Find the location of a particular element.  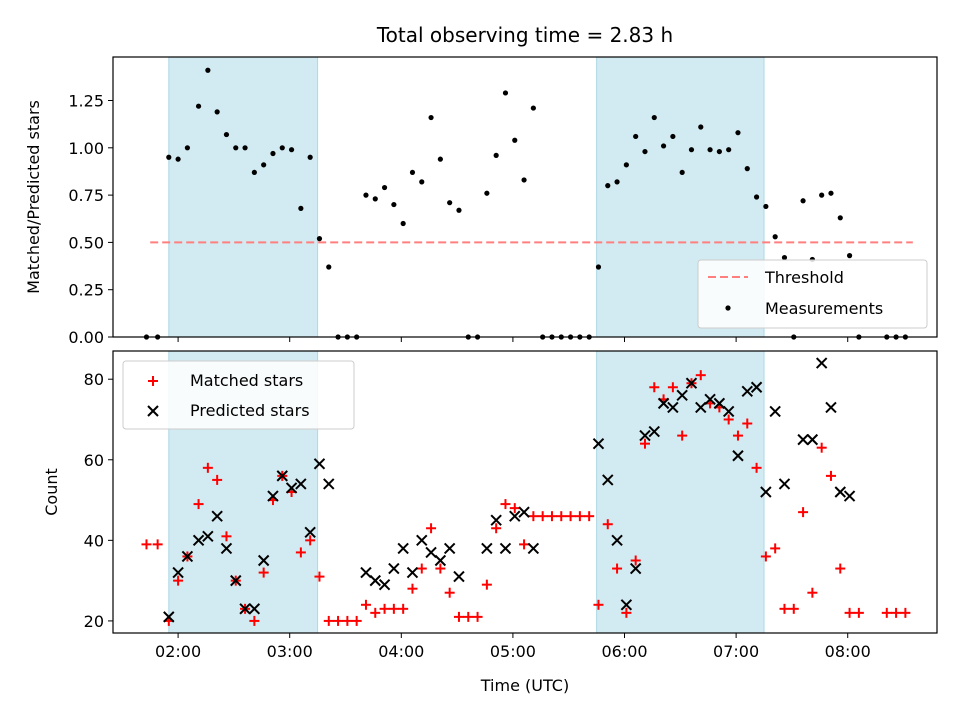

legend-measurement-swatch is located at coordinates (728, 308).